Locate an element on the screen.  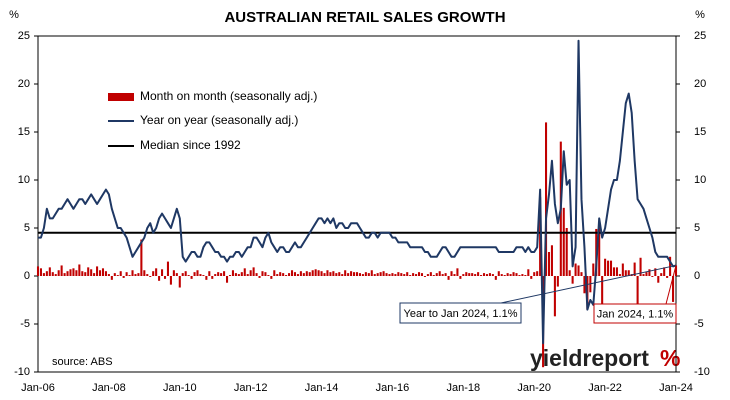
chart-title: AUSTRALIAN RETAIL SALES GROWTH is located at coordinates (364, 17).